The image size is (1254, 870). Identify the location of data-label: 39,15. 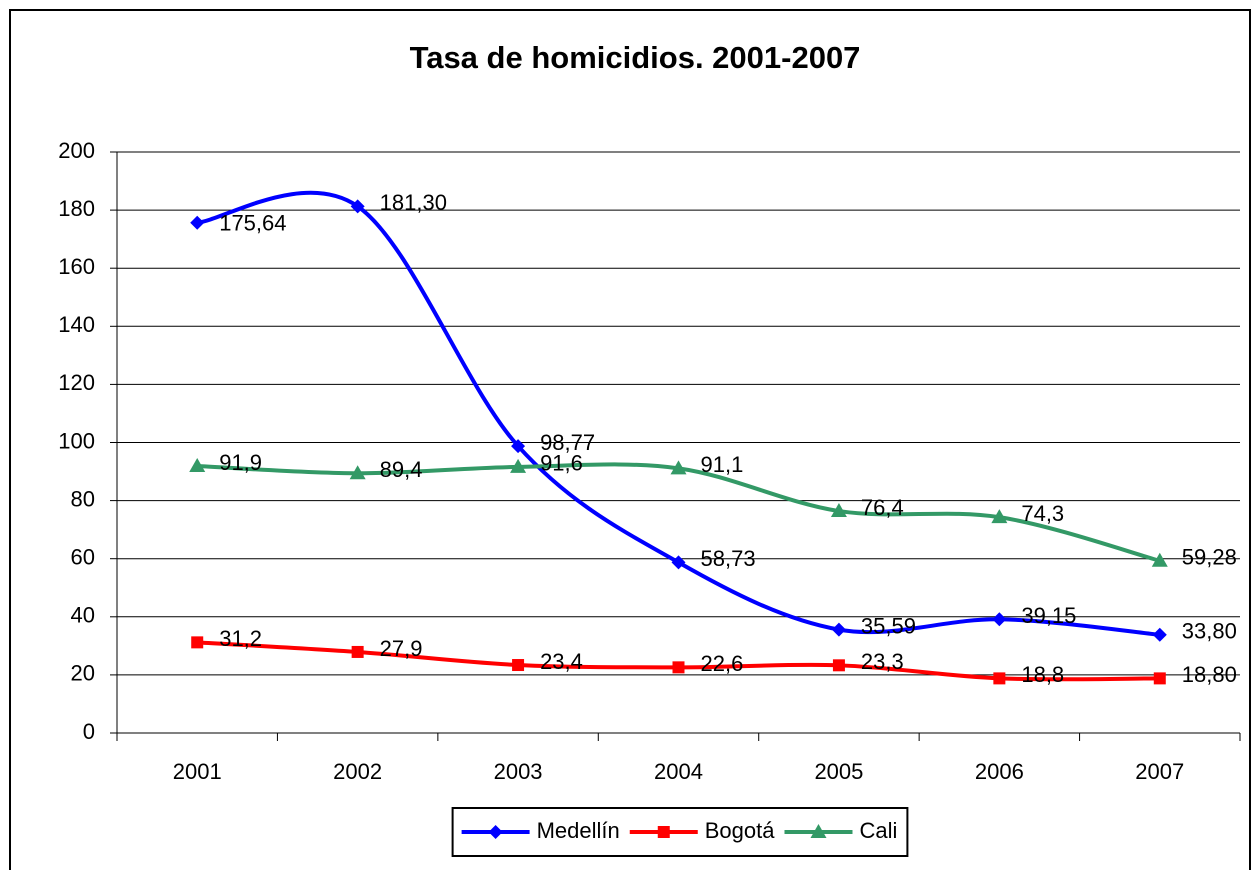
(1048, 615).